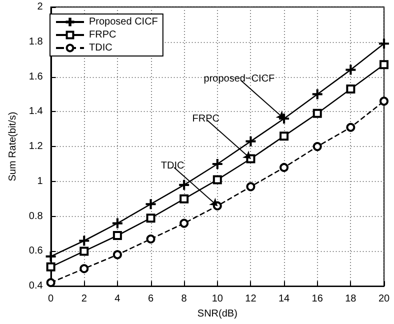 The height and width of the screenshot is (324, 394). I want to click on x-tick-label: 18, so click(351, 299).